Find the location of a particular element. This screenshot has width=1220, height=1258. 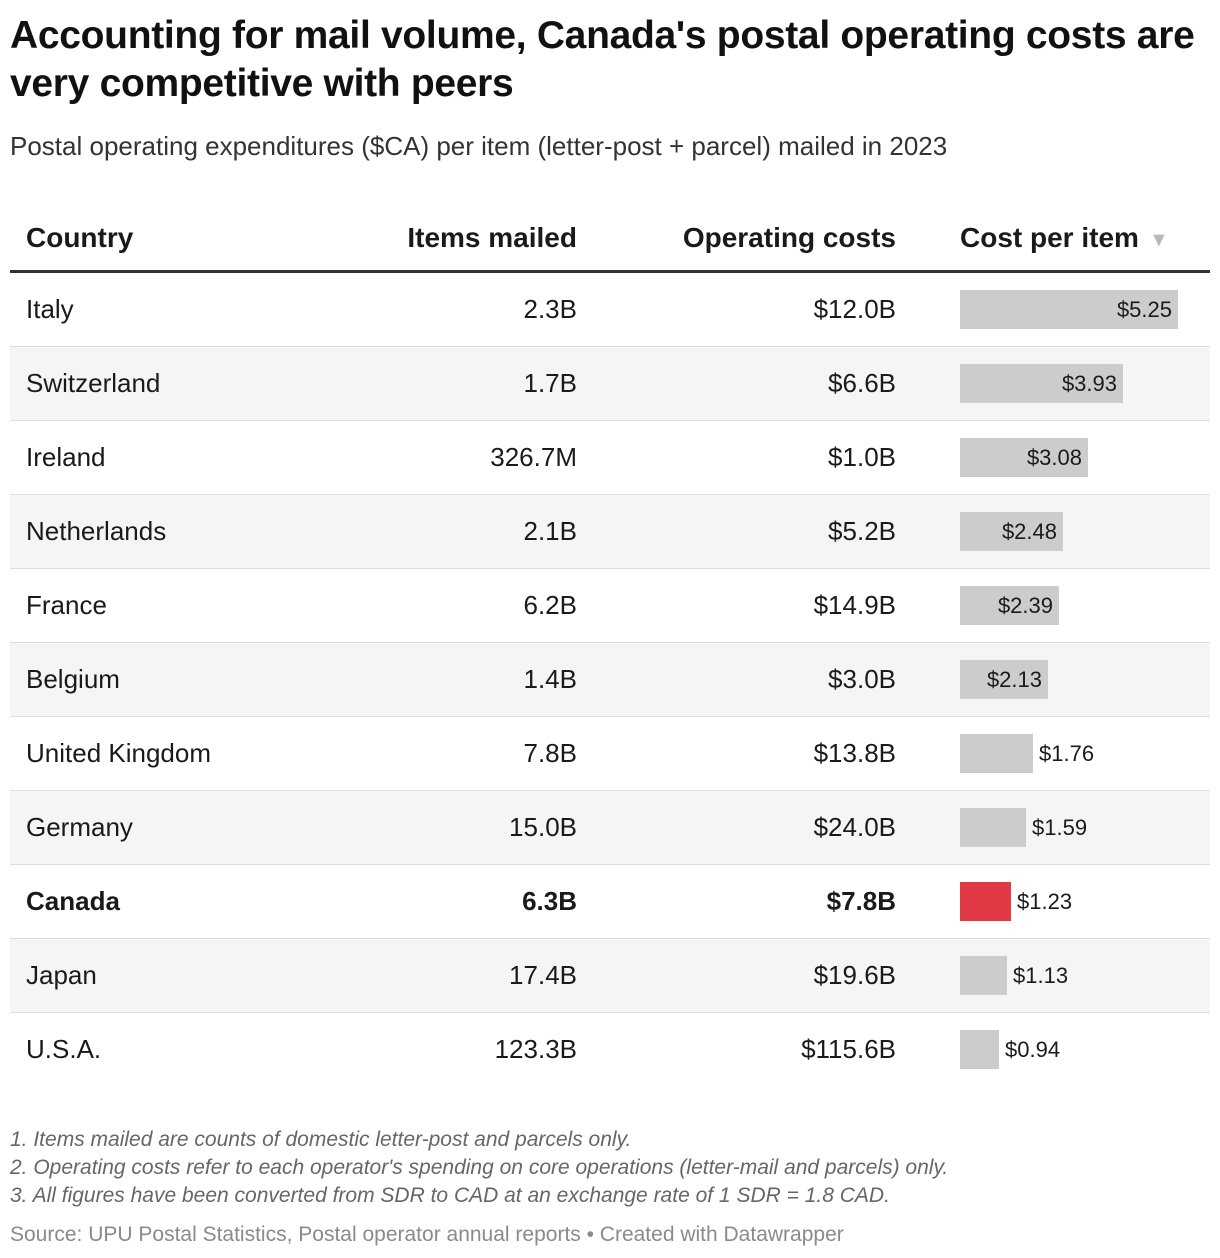

table-row: Japan 17.4B $19.6B $1.13 is located at coordinates (610, 976).